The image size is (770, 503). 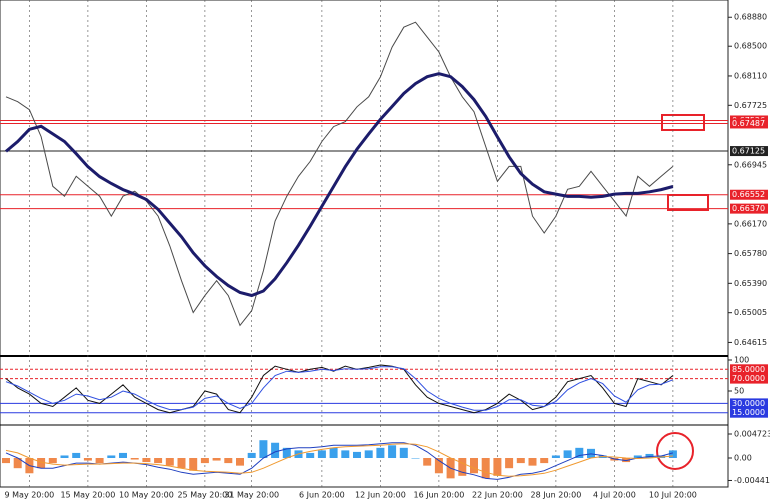 I want to click on y-tick-label: 0.65390, so click(x=750, y=283).